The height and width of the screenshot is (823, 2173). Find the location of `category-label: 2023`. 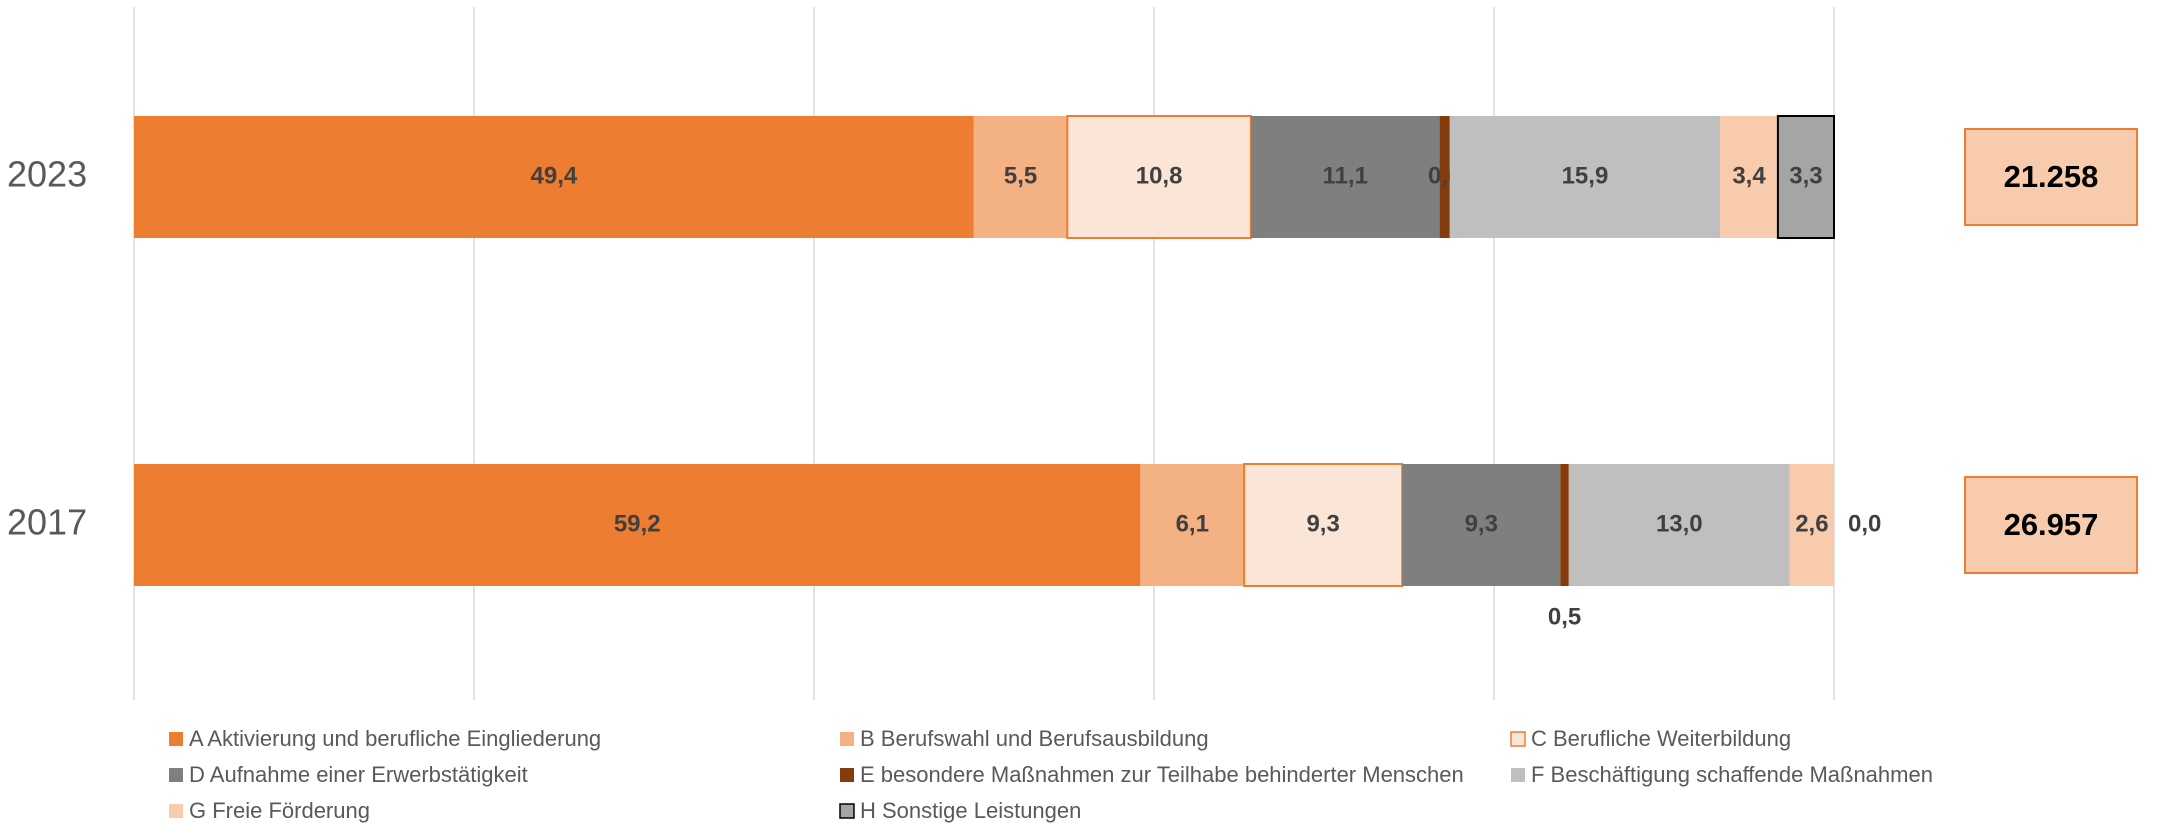

category-label: 2023 is located at coordinates (47, 174).